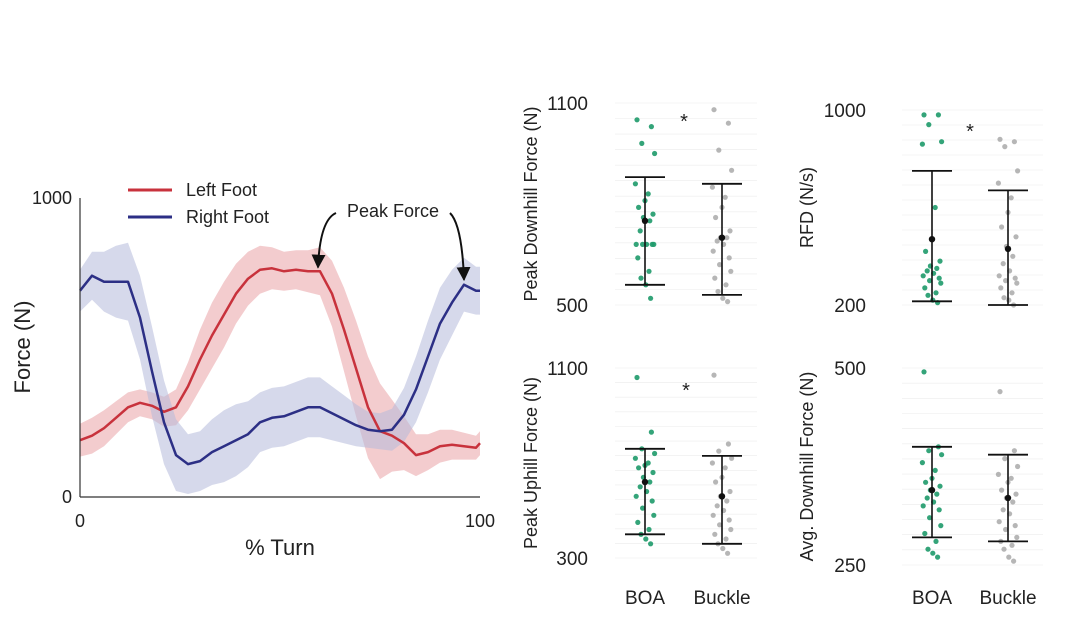  What do you see at coordinates (198, 203) in the screenshot?
I see `legend: Left Foot Right Foot` at bounding box center [198, 203].